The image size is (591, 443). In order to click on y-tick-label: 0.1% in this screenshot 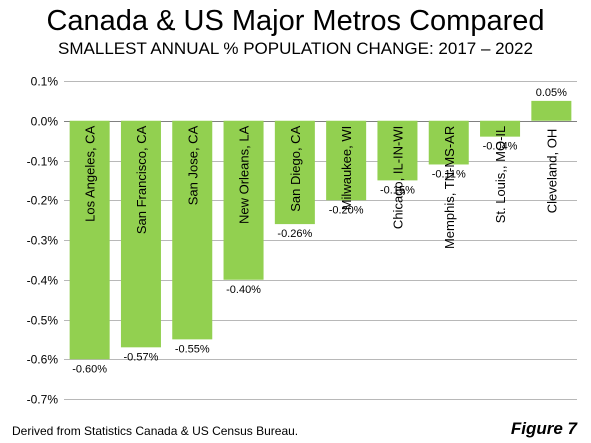, I will do `click(45, 82)`.